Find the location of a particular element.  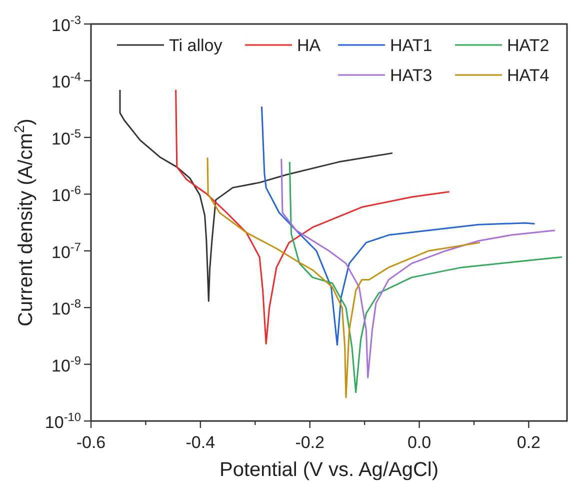

x-tick-label: -0.6 is located at coordinates (91, 442).